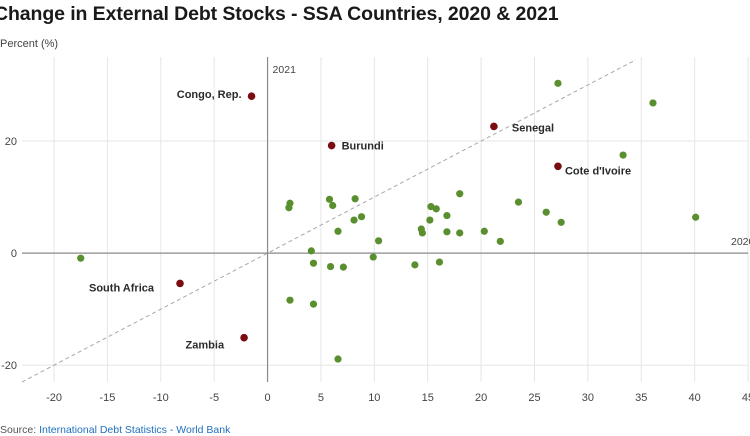 The image size is (750, 436). Describe the element at coordinates (321, 398) in the screenshot. I see `x-tick-label: 5` at that location.